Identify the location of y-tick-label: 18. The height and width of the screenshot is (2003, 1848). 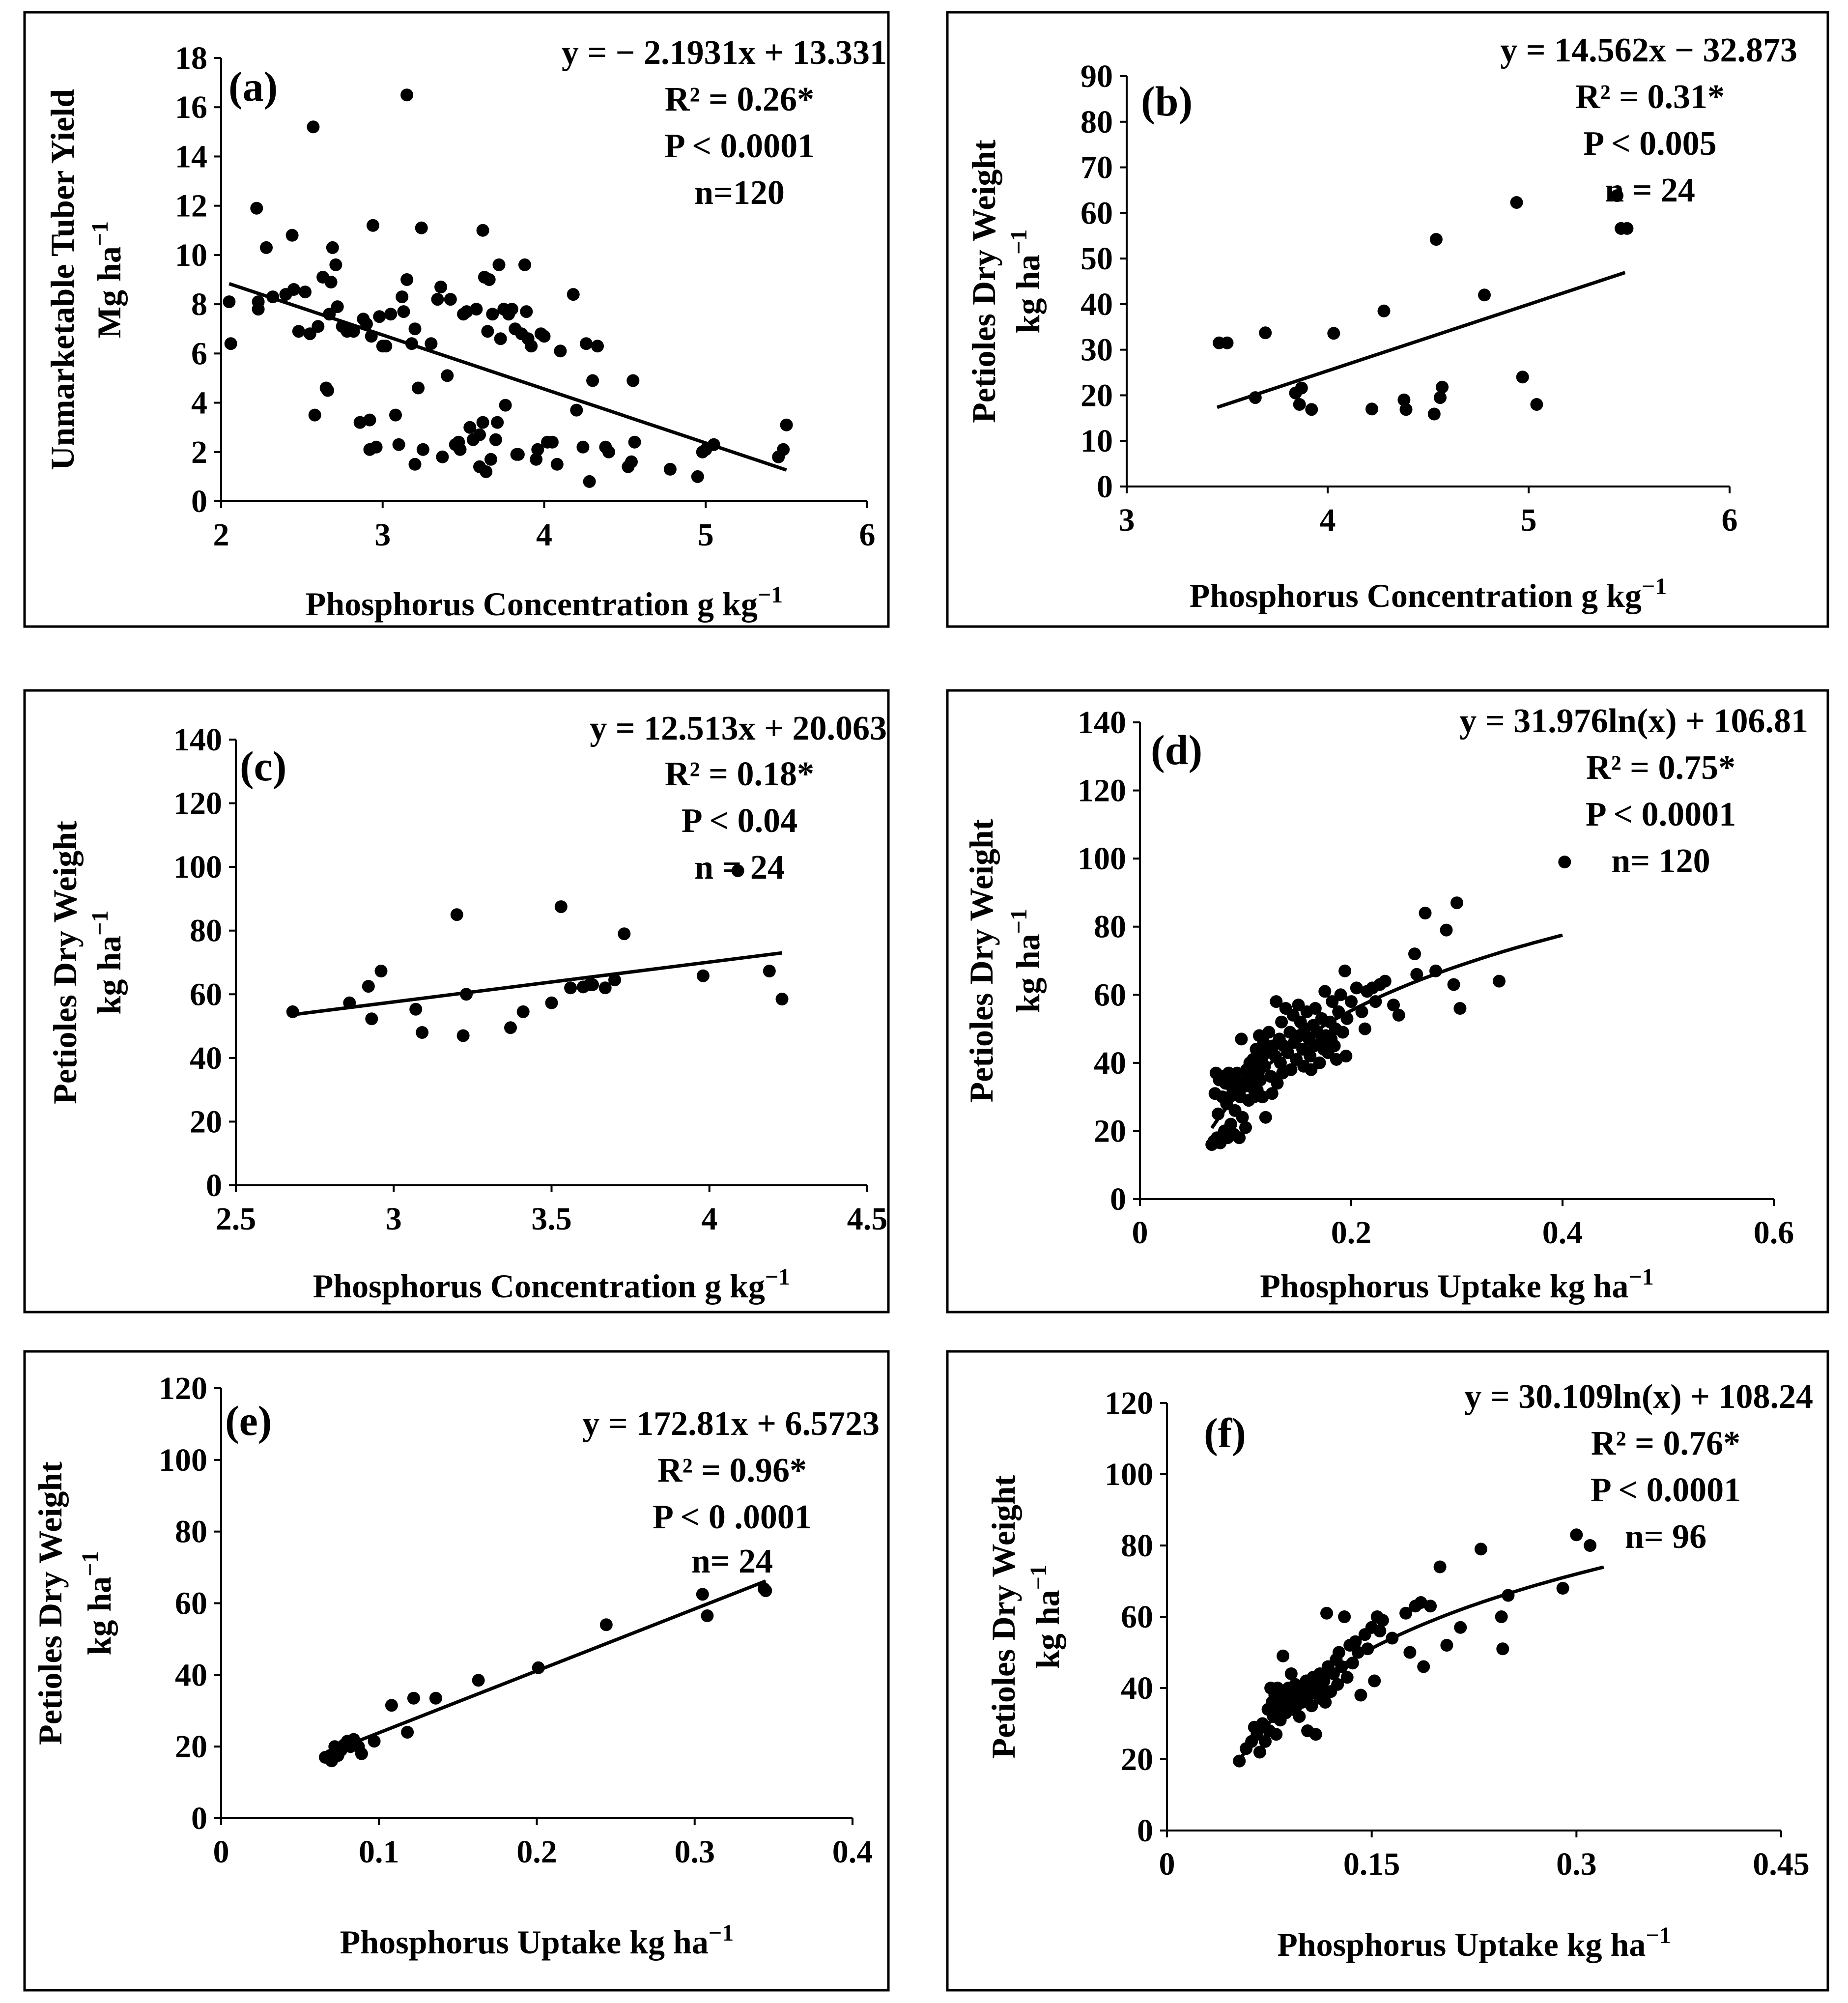
(191, 58).